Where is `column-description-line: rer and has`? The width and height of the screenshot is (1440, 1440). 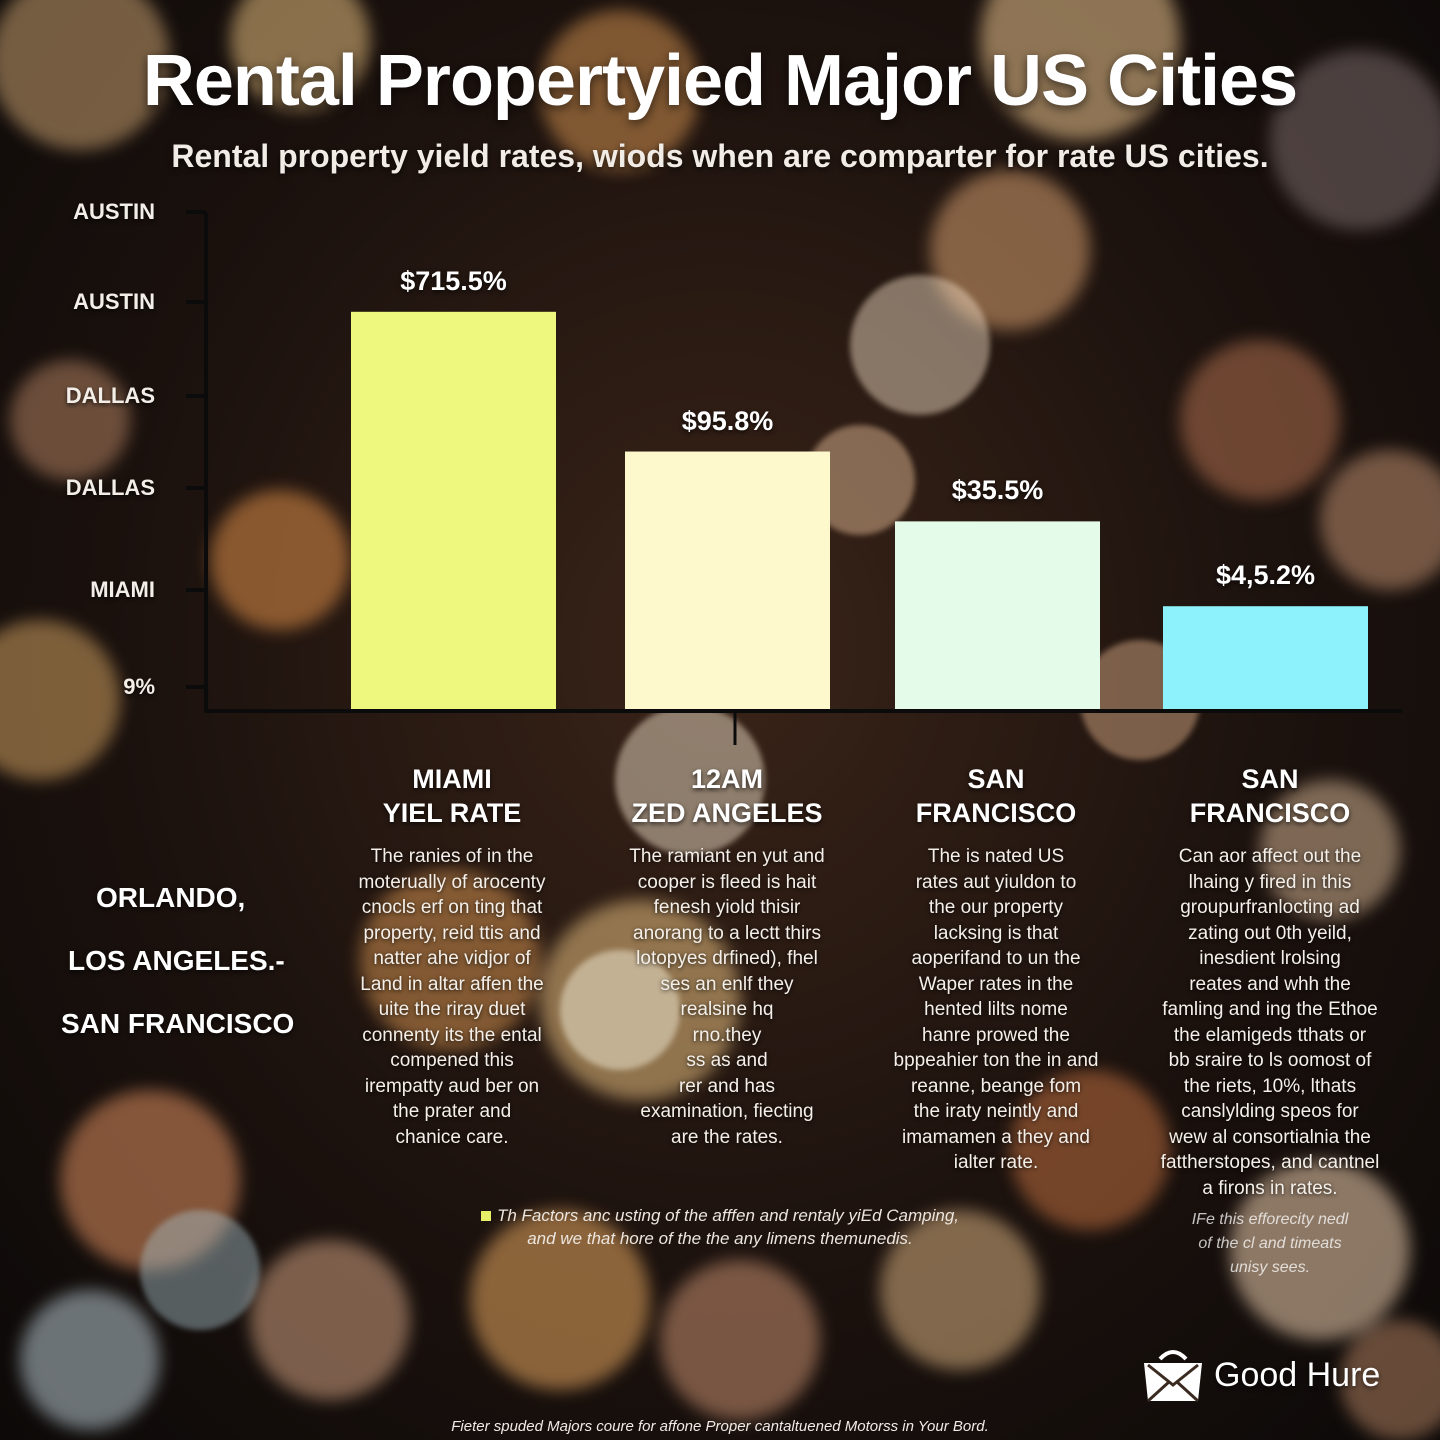 column-description-line: rer and has is located at coordinates (727, 1086).